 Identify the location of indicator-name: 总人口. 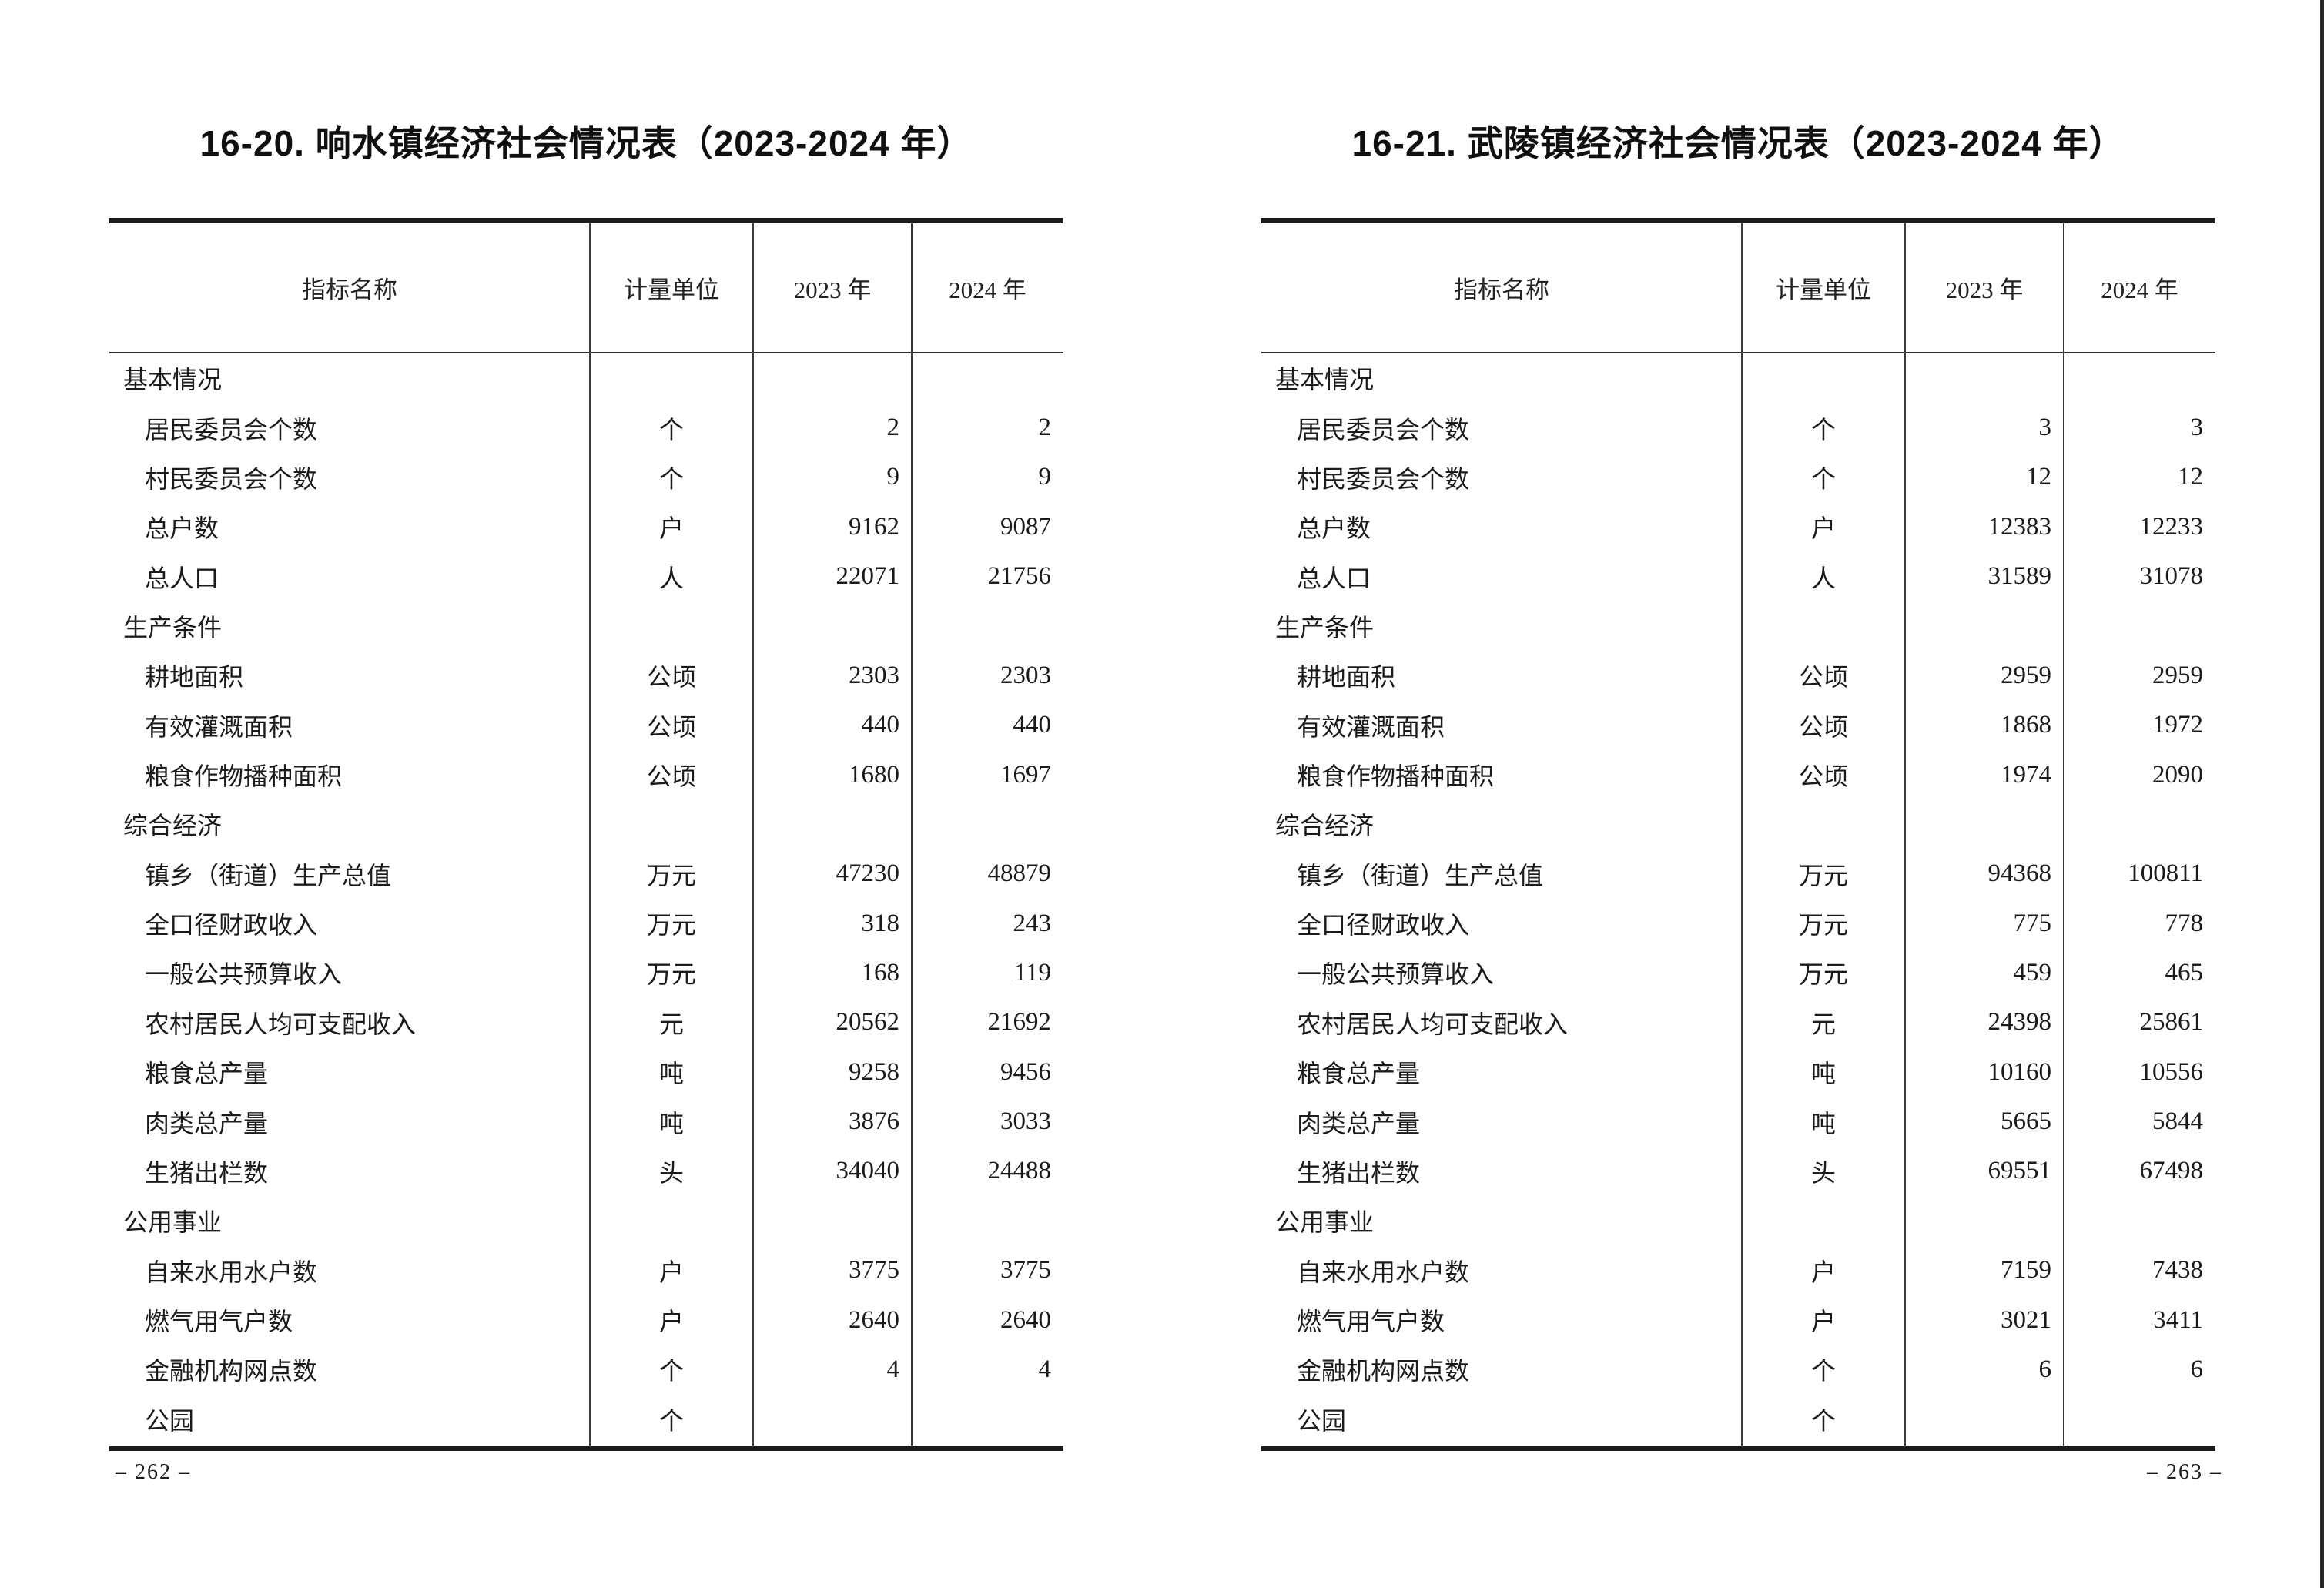
(182, 578).